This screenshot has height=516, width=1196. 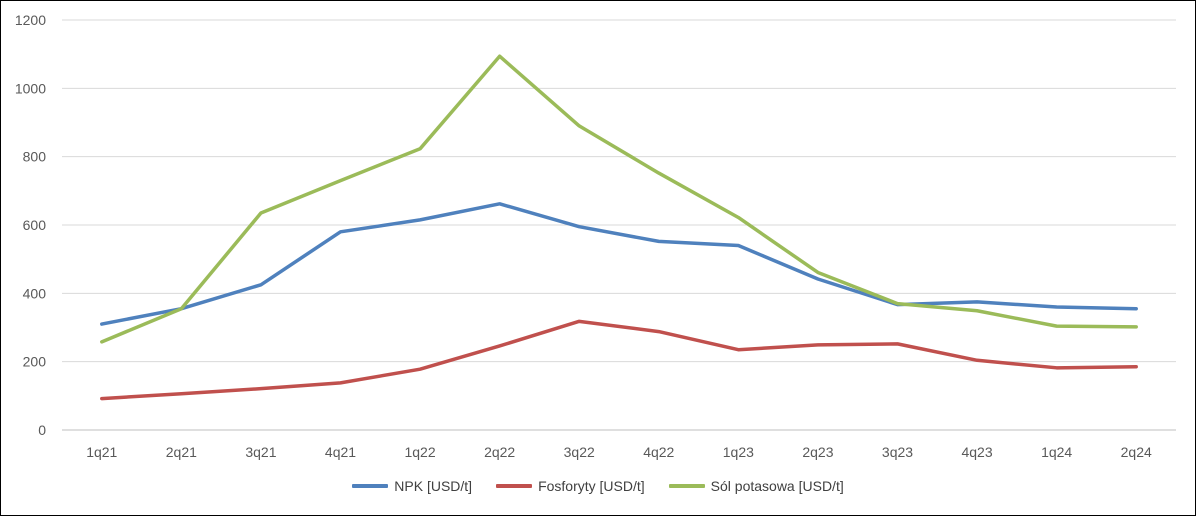 I want to click on y-tick-label: 600, so click(x=35, y=225).